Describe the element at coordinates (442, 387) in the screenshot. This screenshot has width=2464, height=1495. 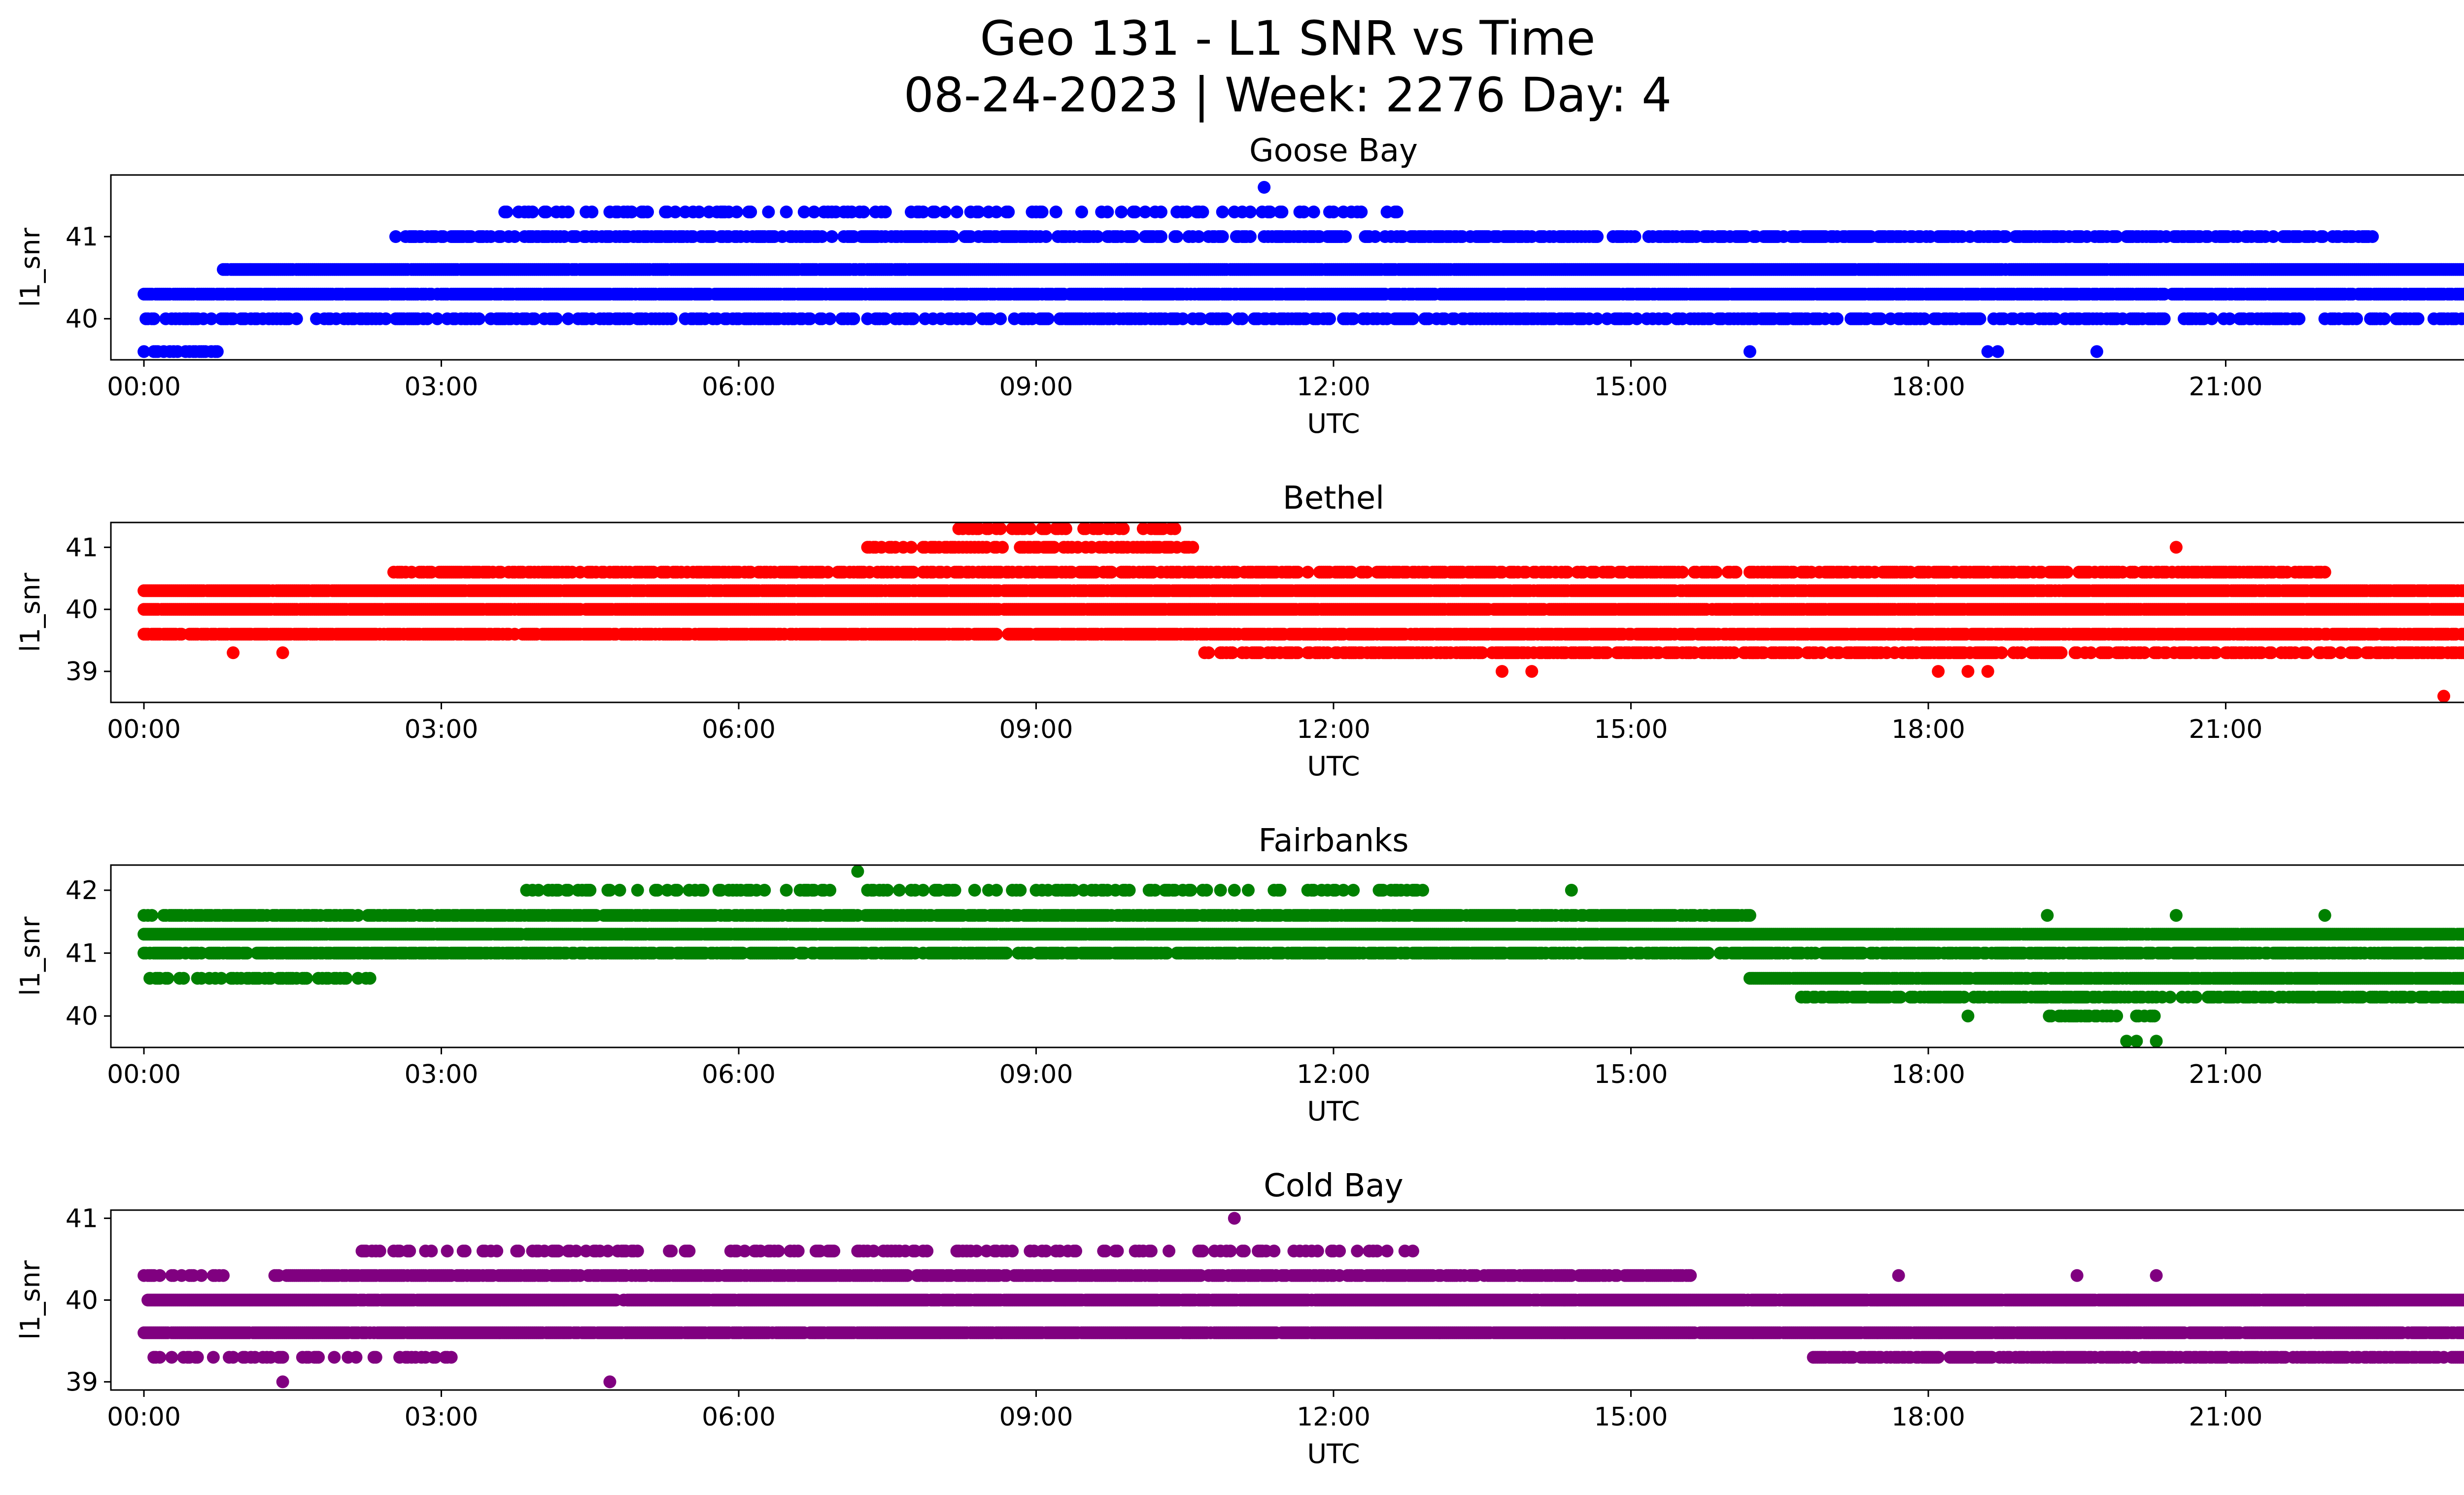
I see `x-tick-label: 03:00` at that location.